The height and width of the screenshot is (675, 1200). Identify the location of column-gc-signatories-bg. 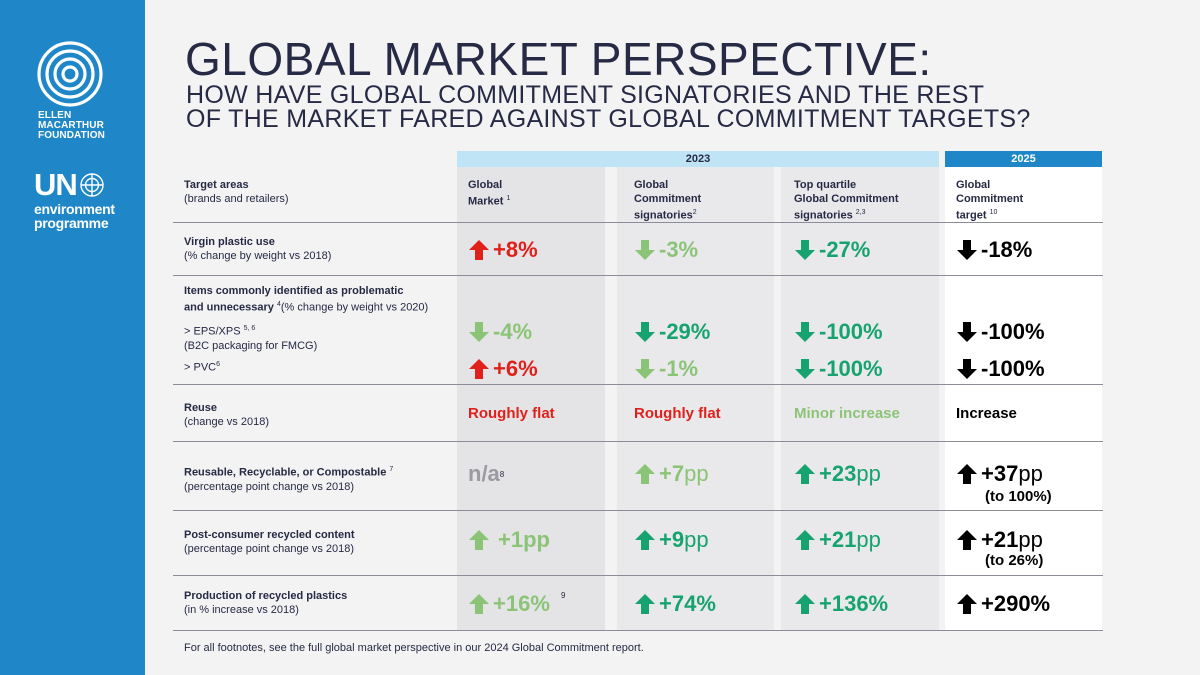
(695, 398).